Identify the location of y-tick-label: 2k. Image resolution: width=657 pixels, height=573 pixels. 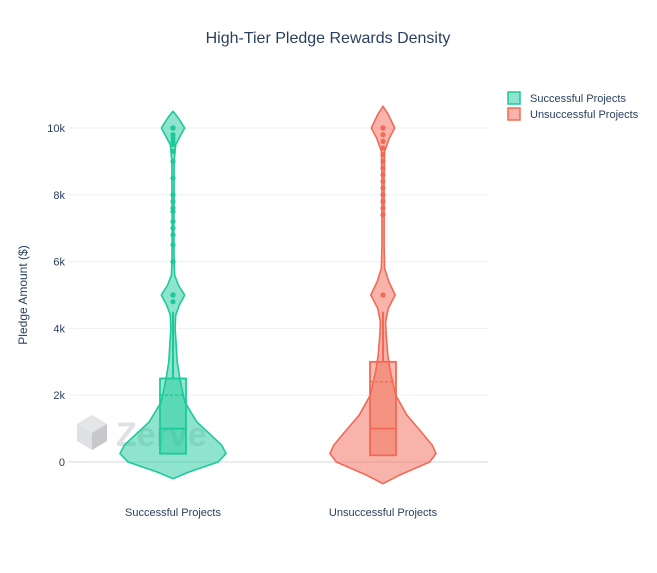
(59, 396).